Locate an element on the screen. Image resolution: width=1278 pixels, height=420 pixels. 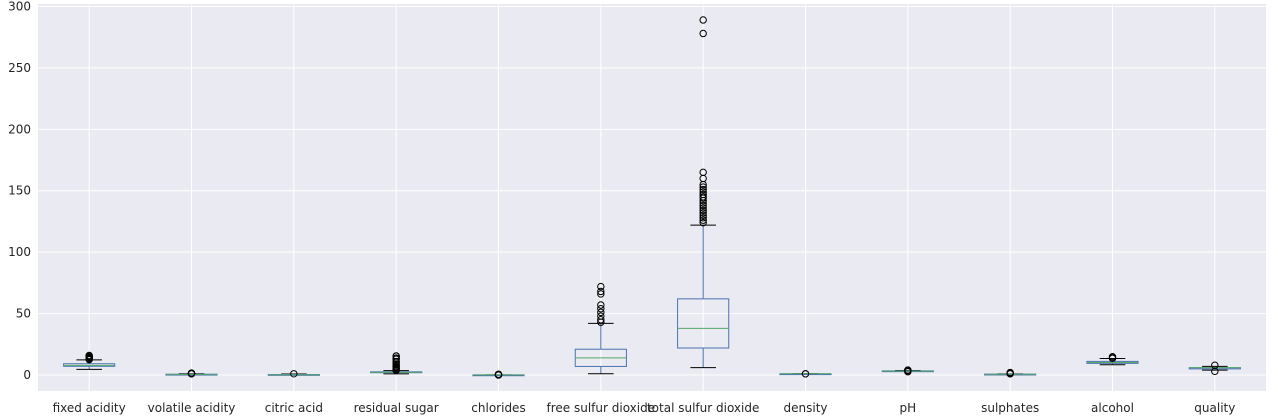
y-tick-label: 250 is located at coordinates (19, 68).